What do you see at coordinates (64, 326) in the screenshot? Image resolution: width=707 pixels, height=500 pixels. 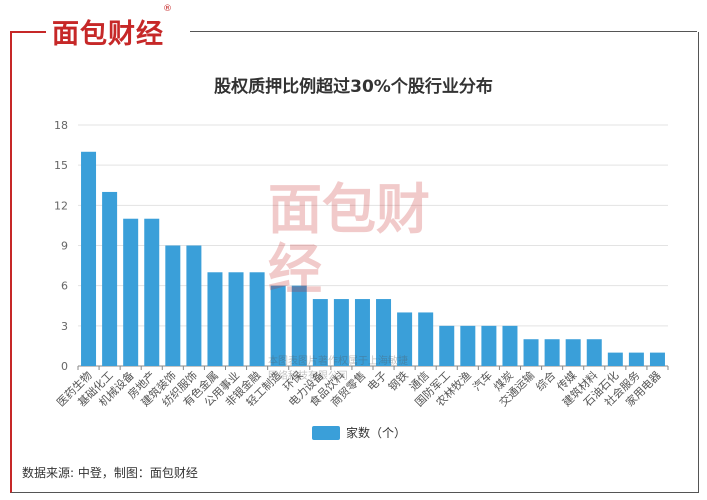 I see `y-tick-label: 3` at bounding box center [64, 326].